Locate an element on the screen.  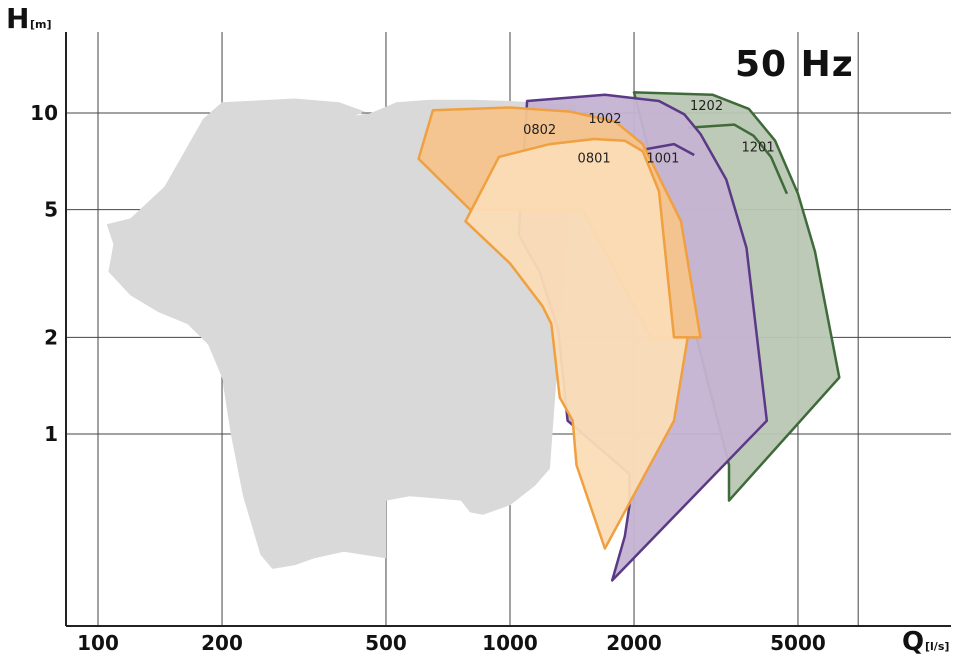
curve-label-1201: 1201 is located at coordinates (758, 147).